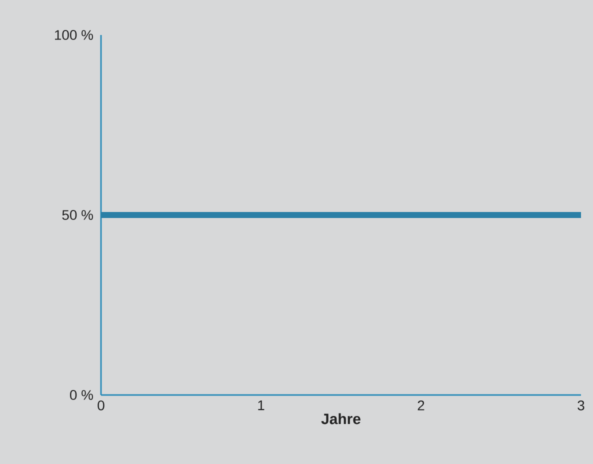 Image resolution: width=593 pixels, height=464 pixels. I want to click on y-tick-label: 100 %, so click(74, 35).